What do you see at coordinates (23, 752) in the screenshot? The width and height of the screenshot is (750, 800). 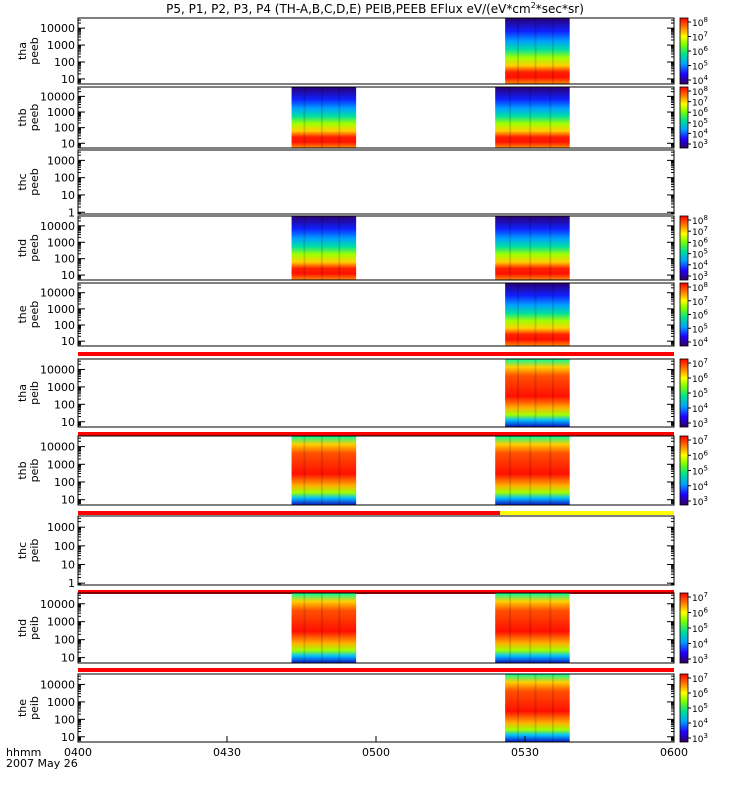 I see `xaxis-label: hhmm` at bounding box center [23, 752].